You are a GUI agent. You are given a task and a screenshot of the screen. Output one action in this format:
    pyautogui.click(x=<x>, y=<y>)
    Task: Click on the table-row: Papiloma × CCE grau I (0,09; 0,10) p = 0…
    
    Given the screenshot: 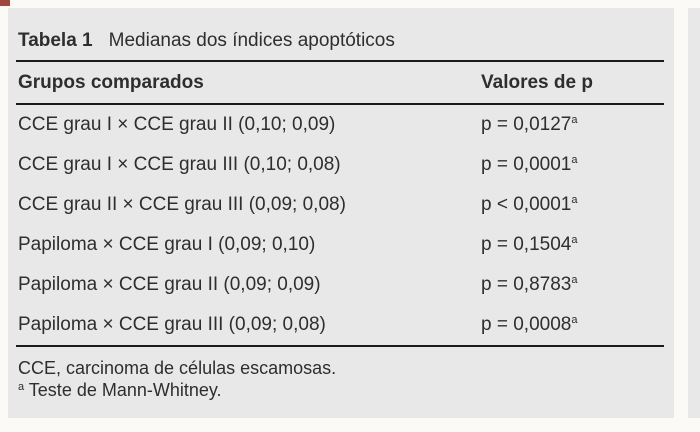 What is the action you would take?
    pyautogui.click(x=340, y=245)
    